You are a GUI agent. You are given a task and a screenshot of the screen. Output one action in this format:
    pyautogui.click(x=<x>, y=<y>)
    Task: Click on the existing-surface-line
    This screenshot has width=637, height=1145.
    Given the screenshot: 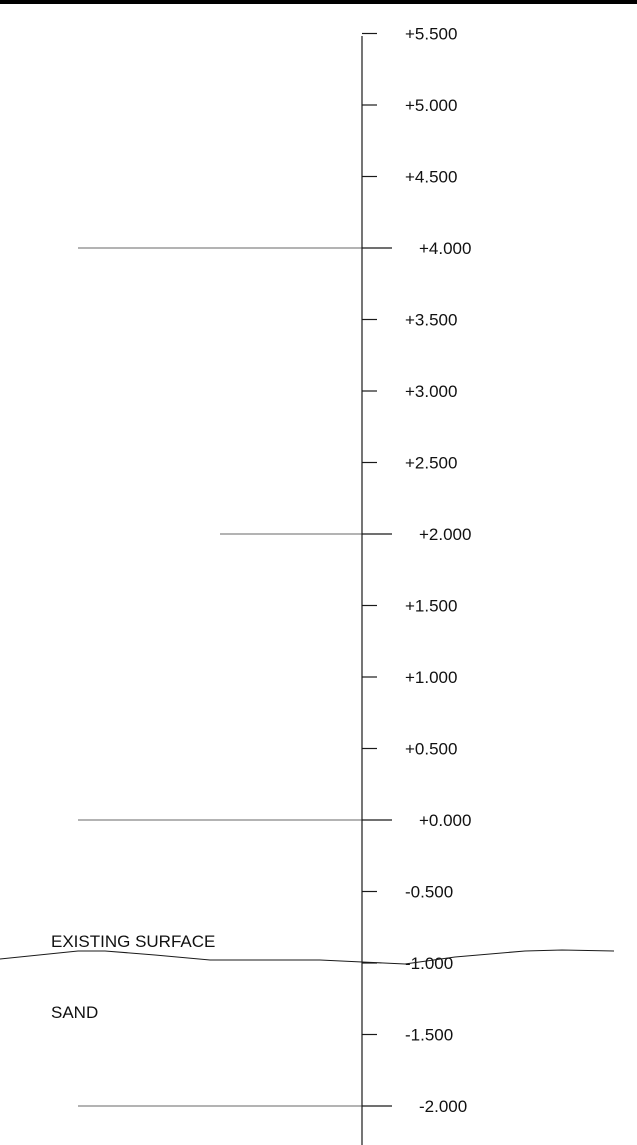 What is the action you would take?
    pyautogui.click(x=307, y=957)
    